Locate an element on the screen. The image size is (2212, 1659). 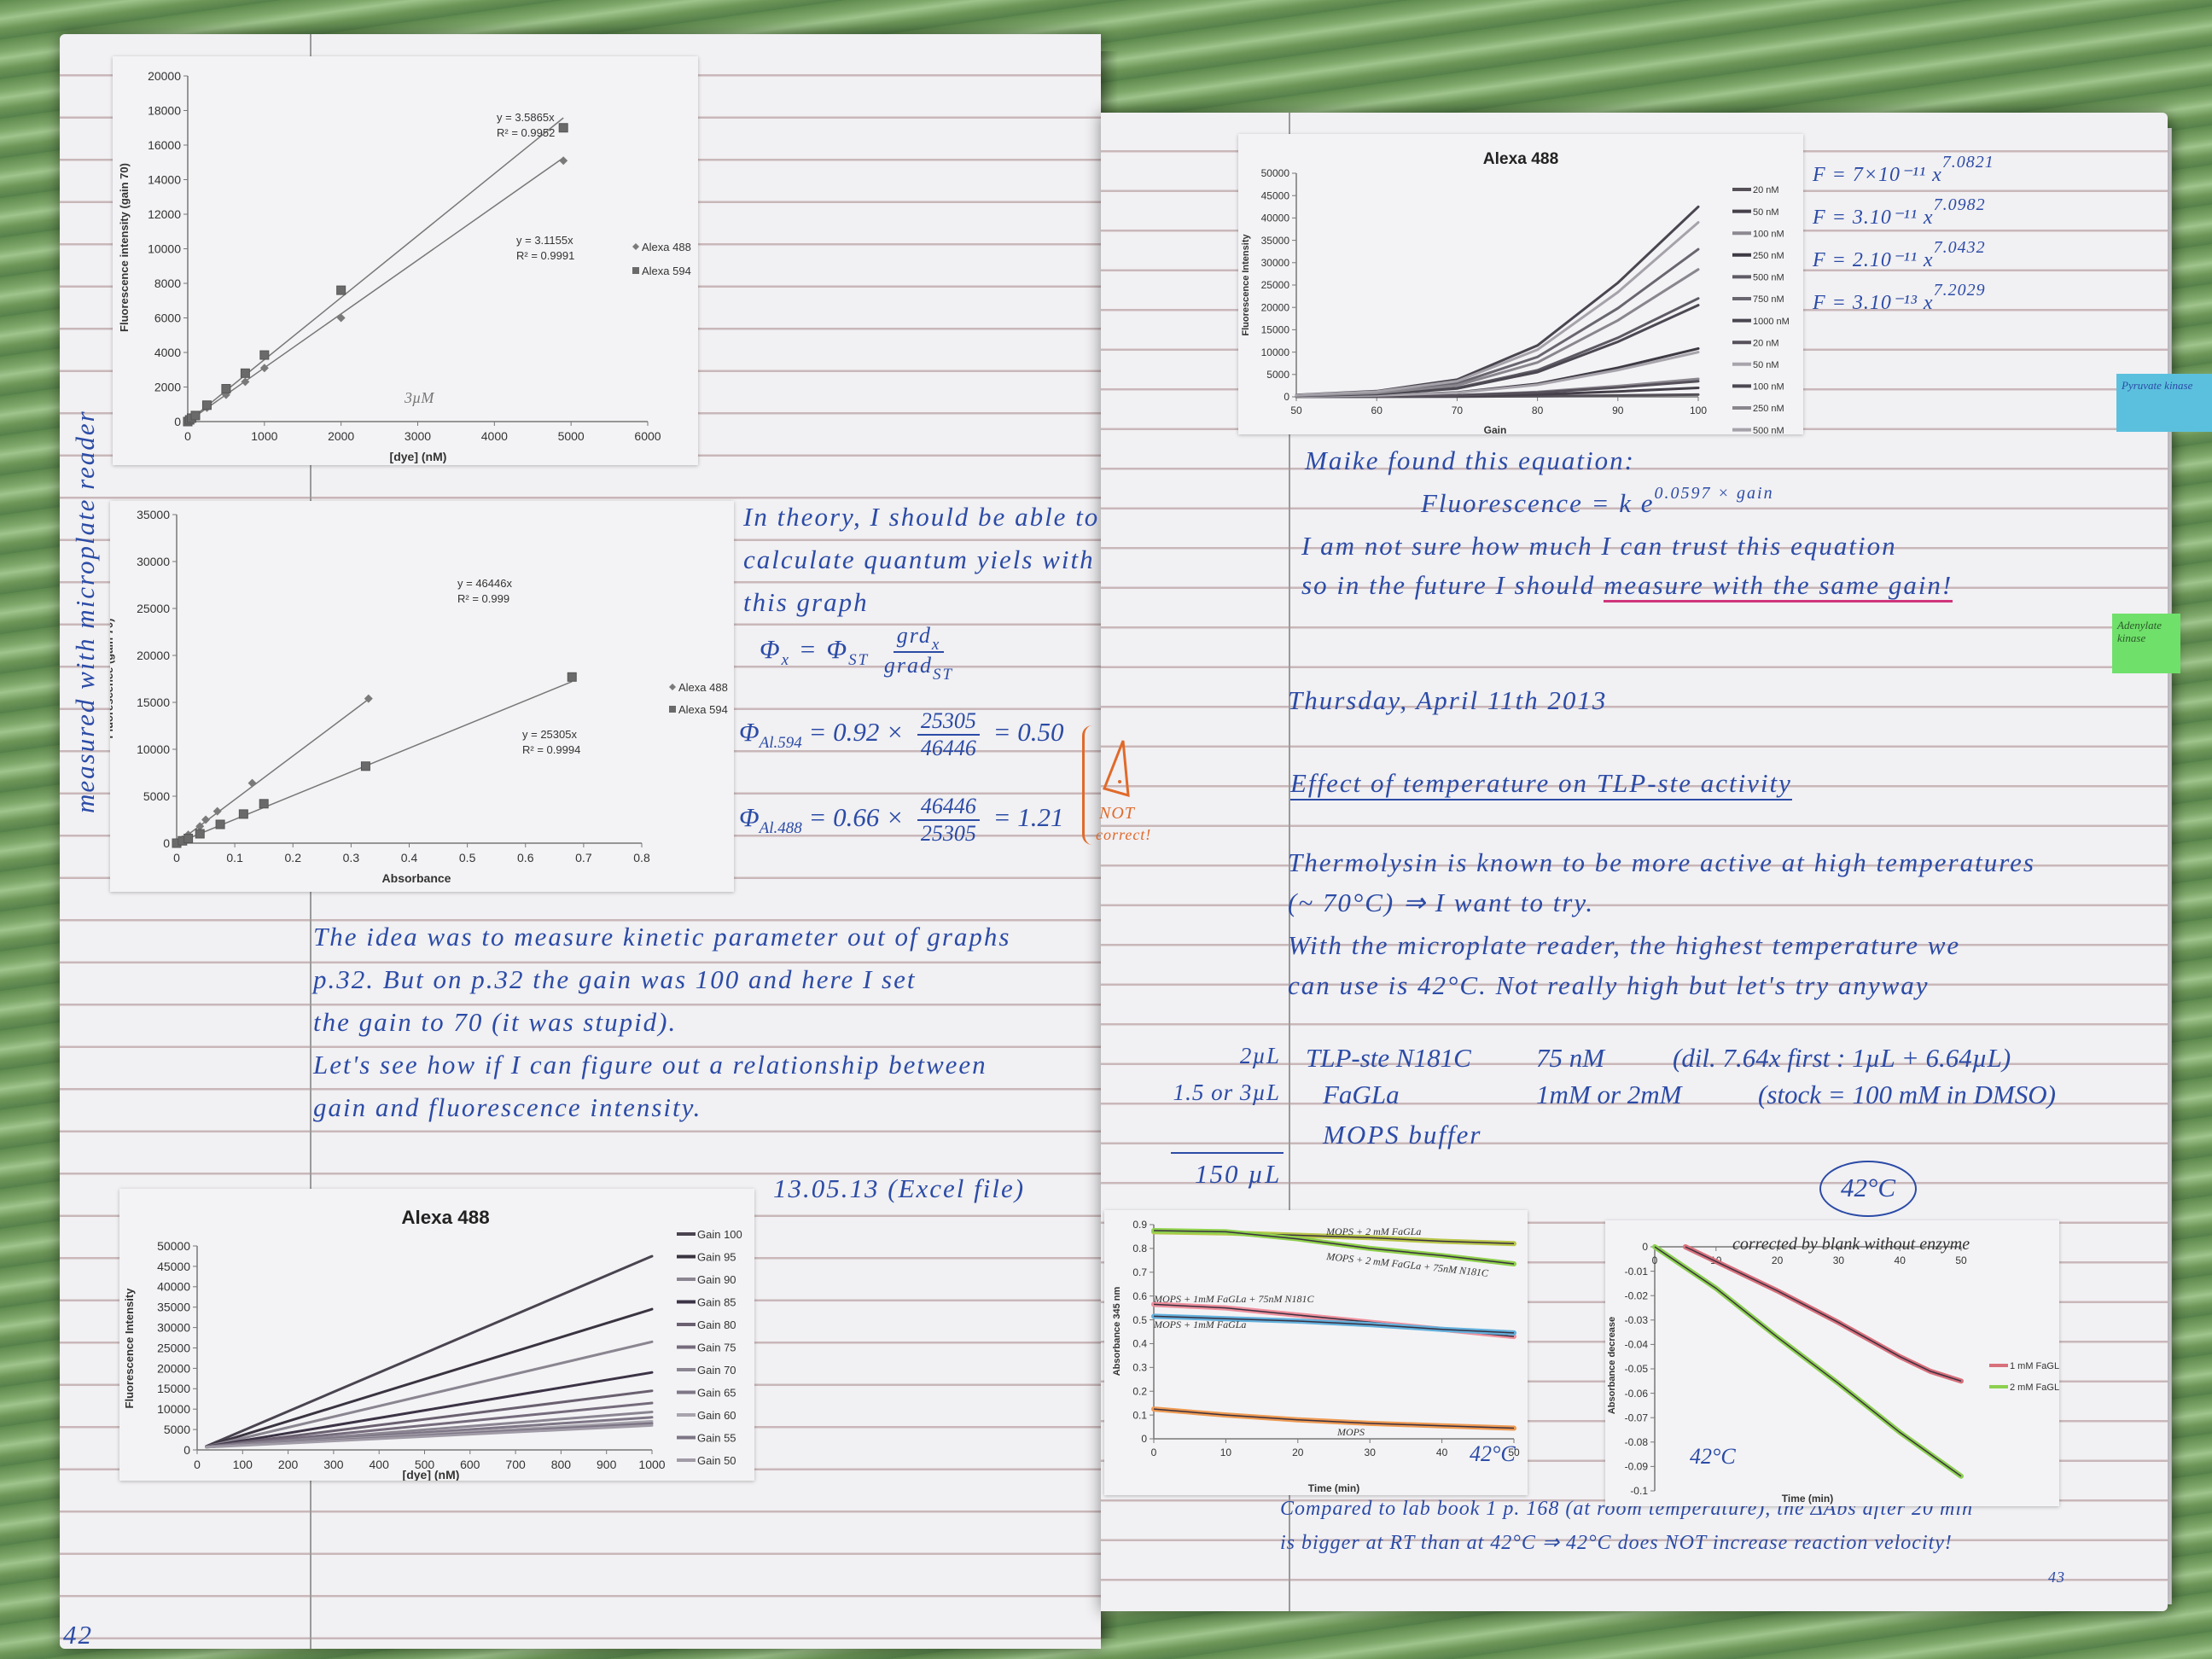
y-tick-label: 15000 is located at coordinates (1275, 330).